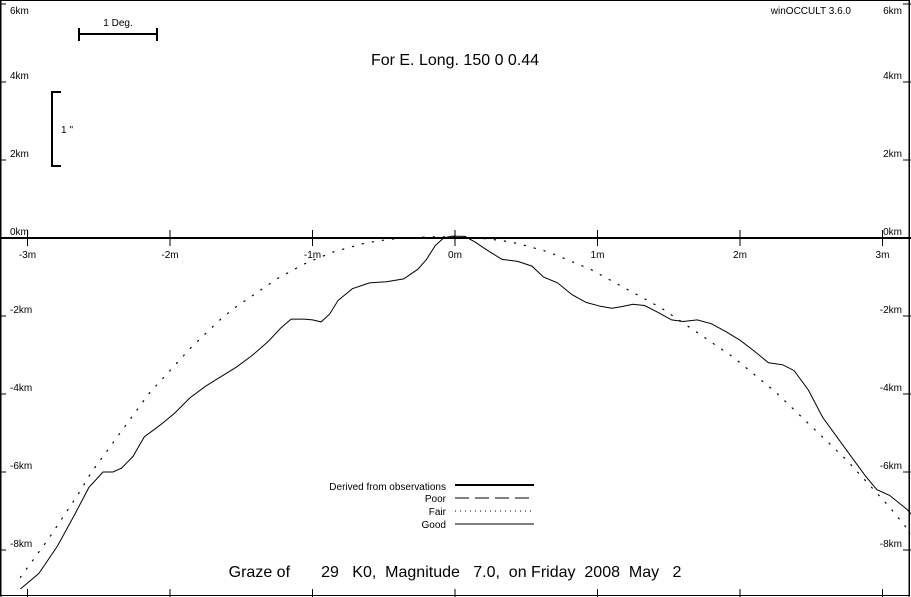 The width and height of the screenshot is (911, 597). What do you see at coordinates (891, 310) in the screenshot?
I see `y-tick-label-right: -2km` at bounding box center [891, 310].